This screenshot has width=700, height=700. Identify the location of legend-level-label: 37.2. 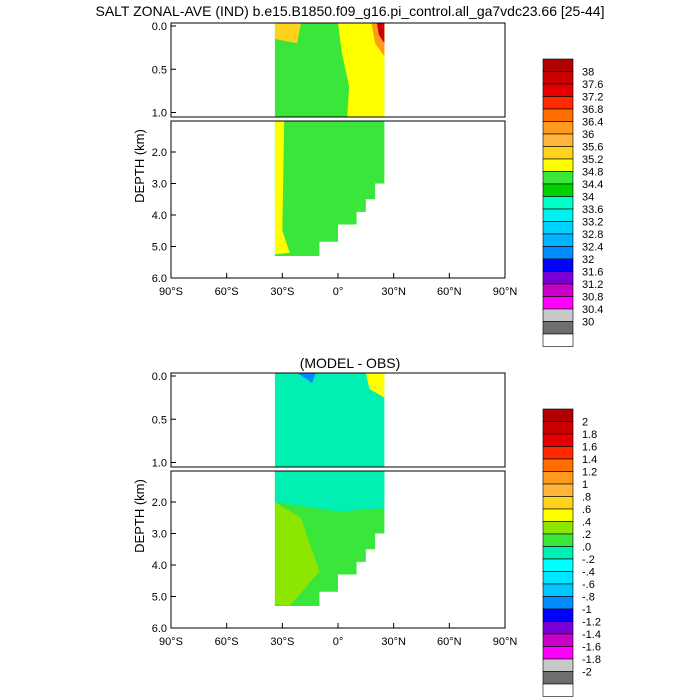
(592, 98).